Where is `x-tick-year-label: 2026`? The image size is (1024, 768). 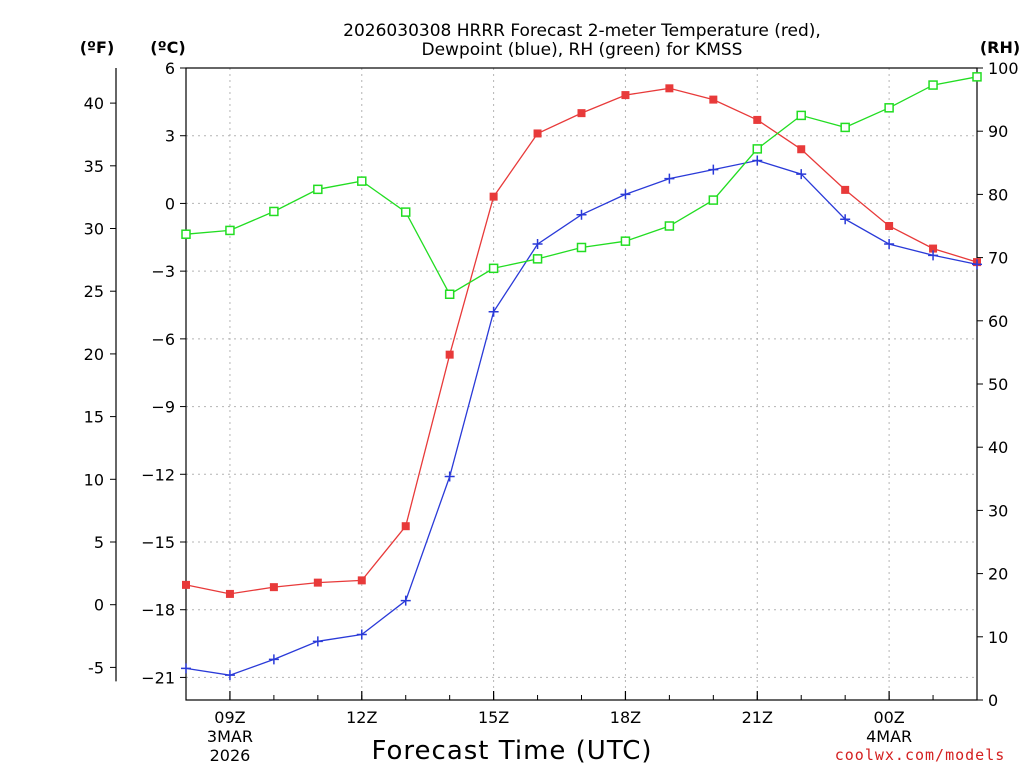 x-tick-year-label: 2026 is located at coordinates (230, 755).